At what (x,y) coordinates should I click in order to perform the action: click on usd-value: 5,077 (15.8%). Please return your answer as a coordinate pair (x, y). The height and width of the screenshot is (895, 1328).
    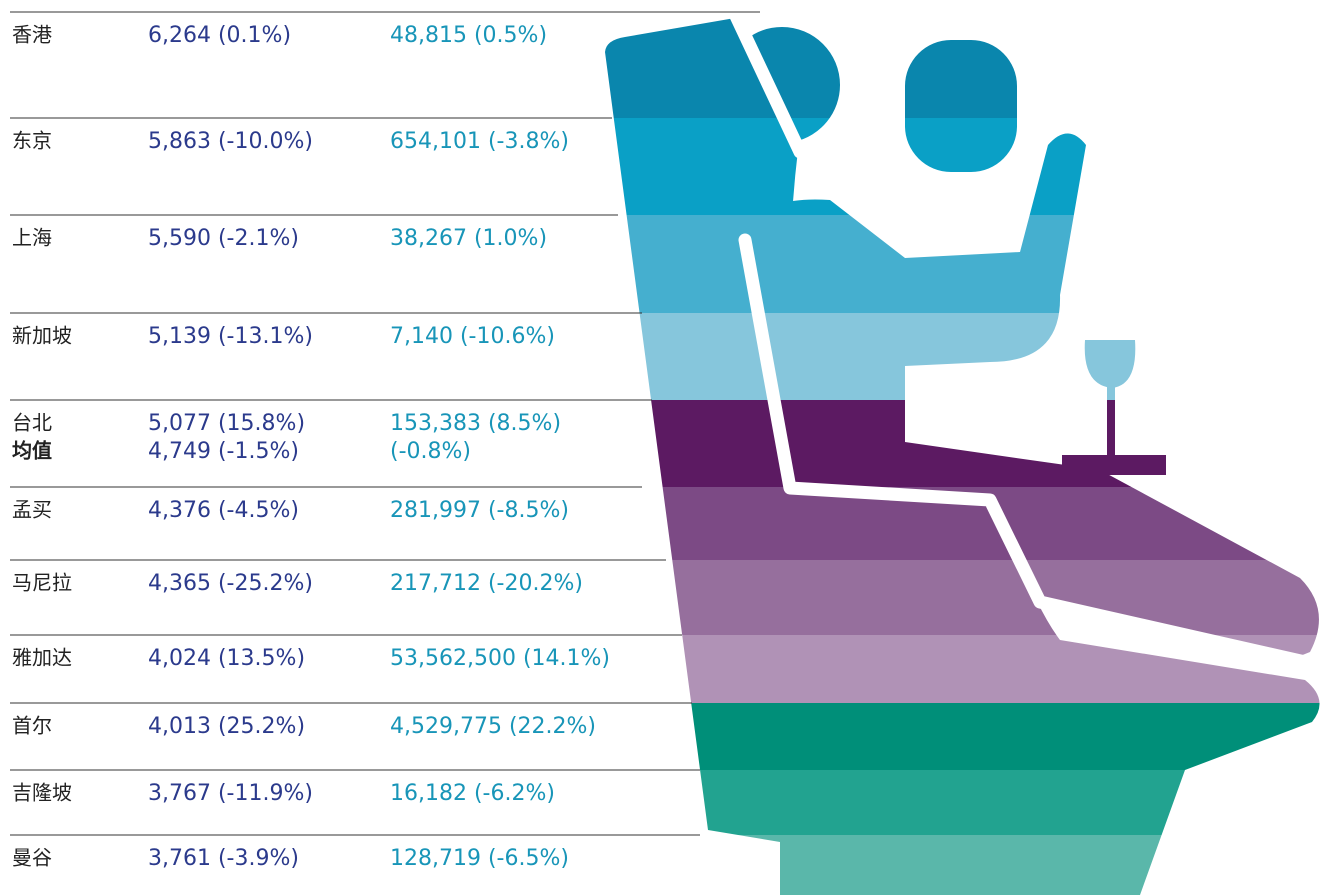
    Looking at the image, I should click on (226, 423).